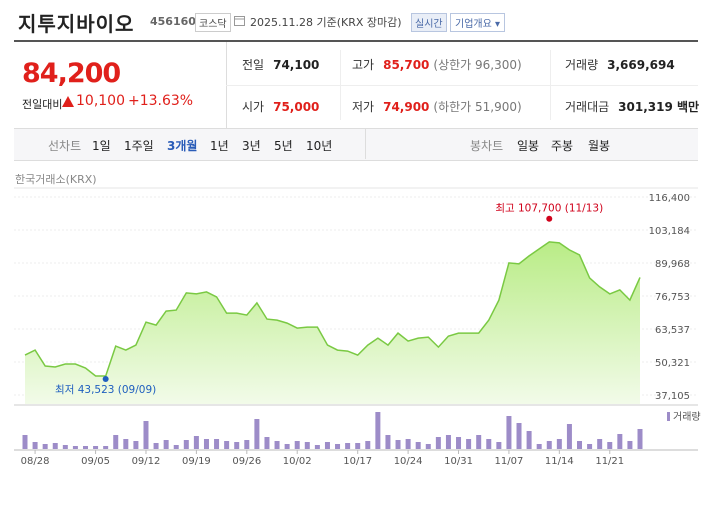 This screenshot has width=712, height=516. I want to click on x-tick-label: 09/12, so click(146, 461).